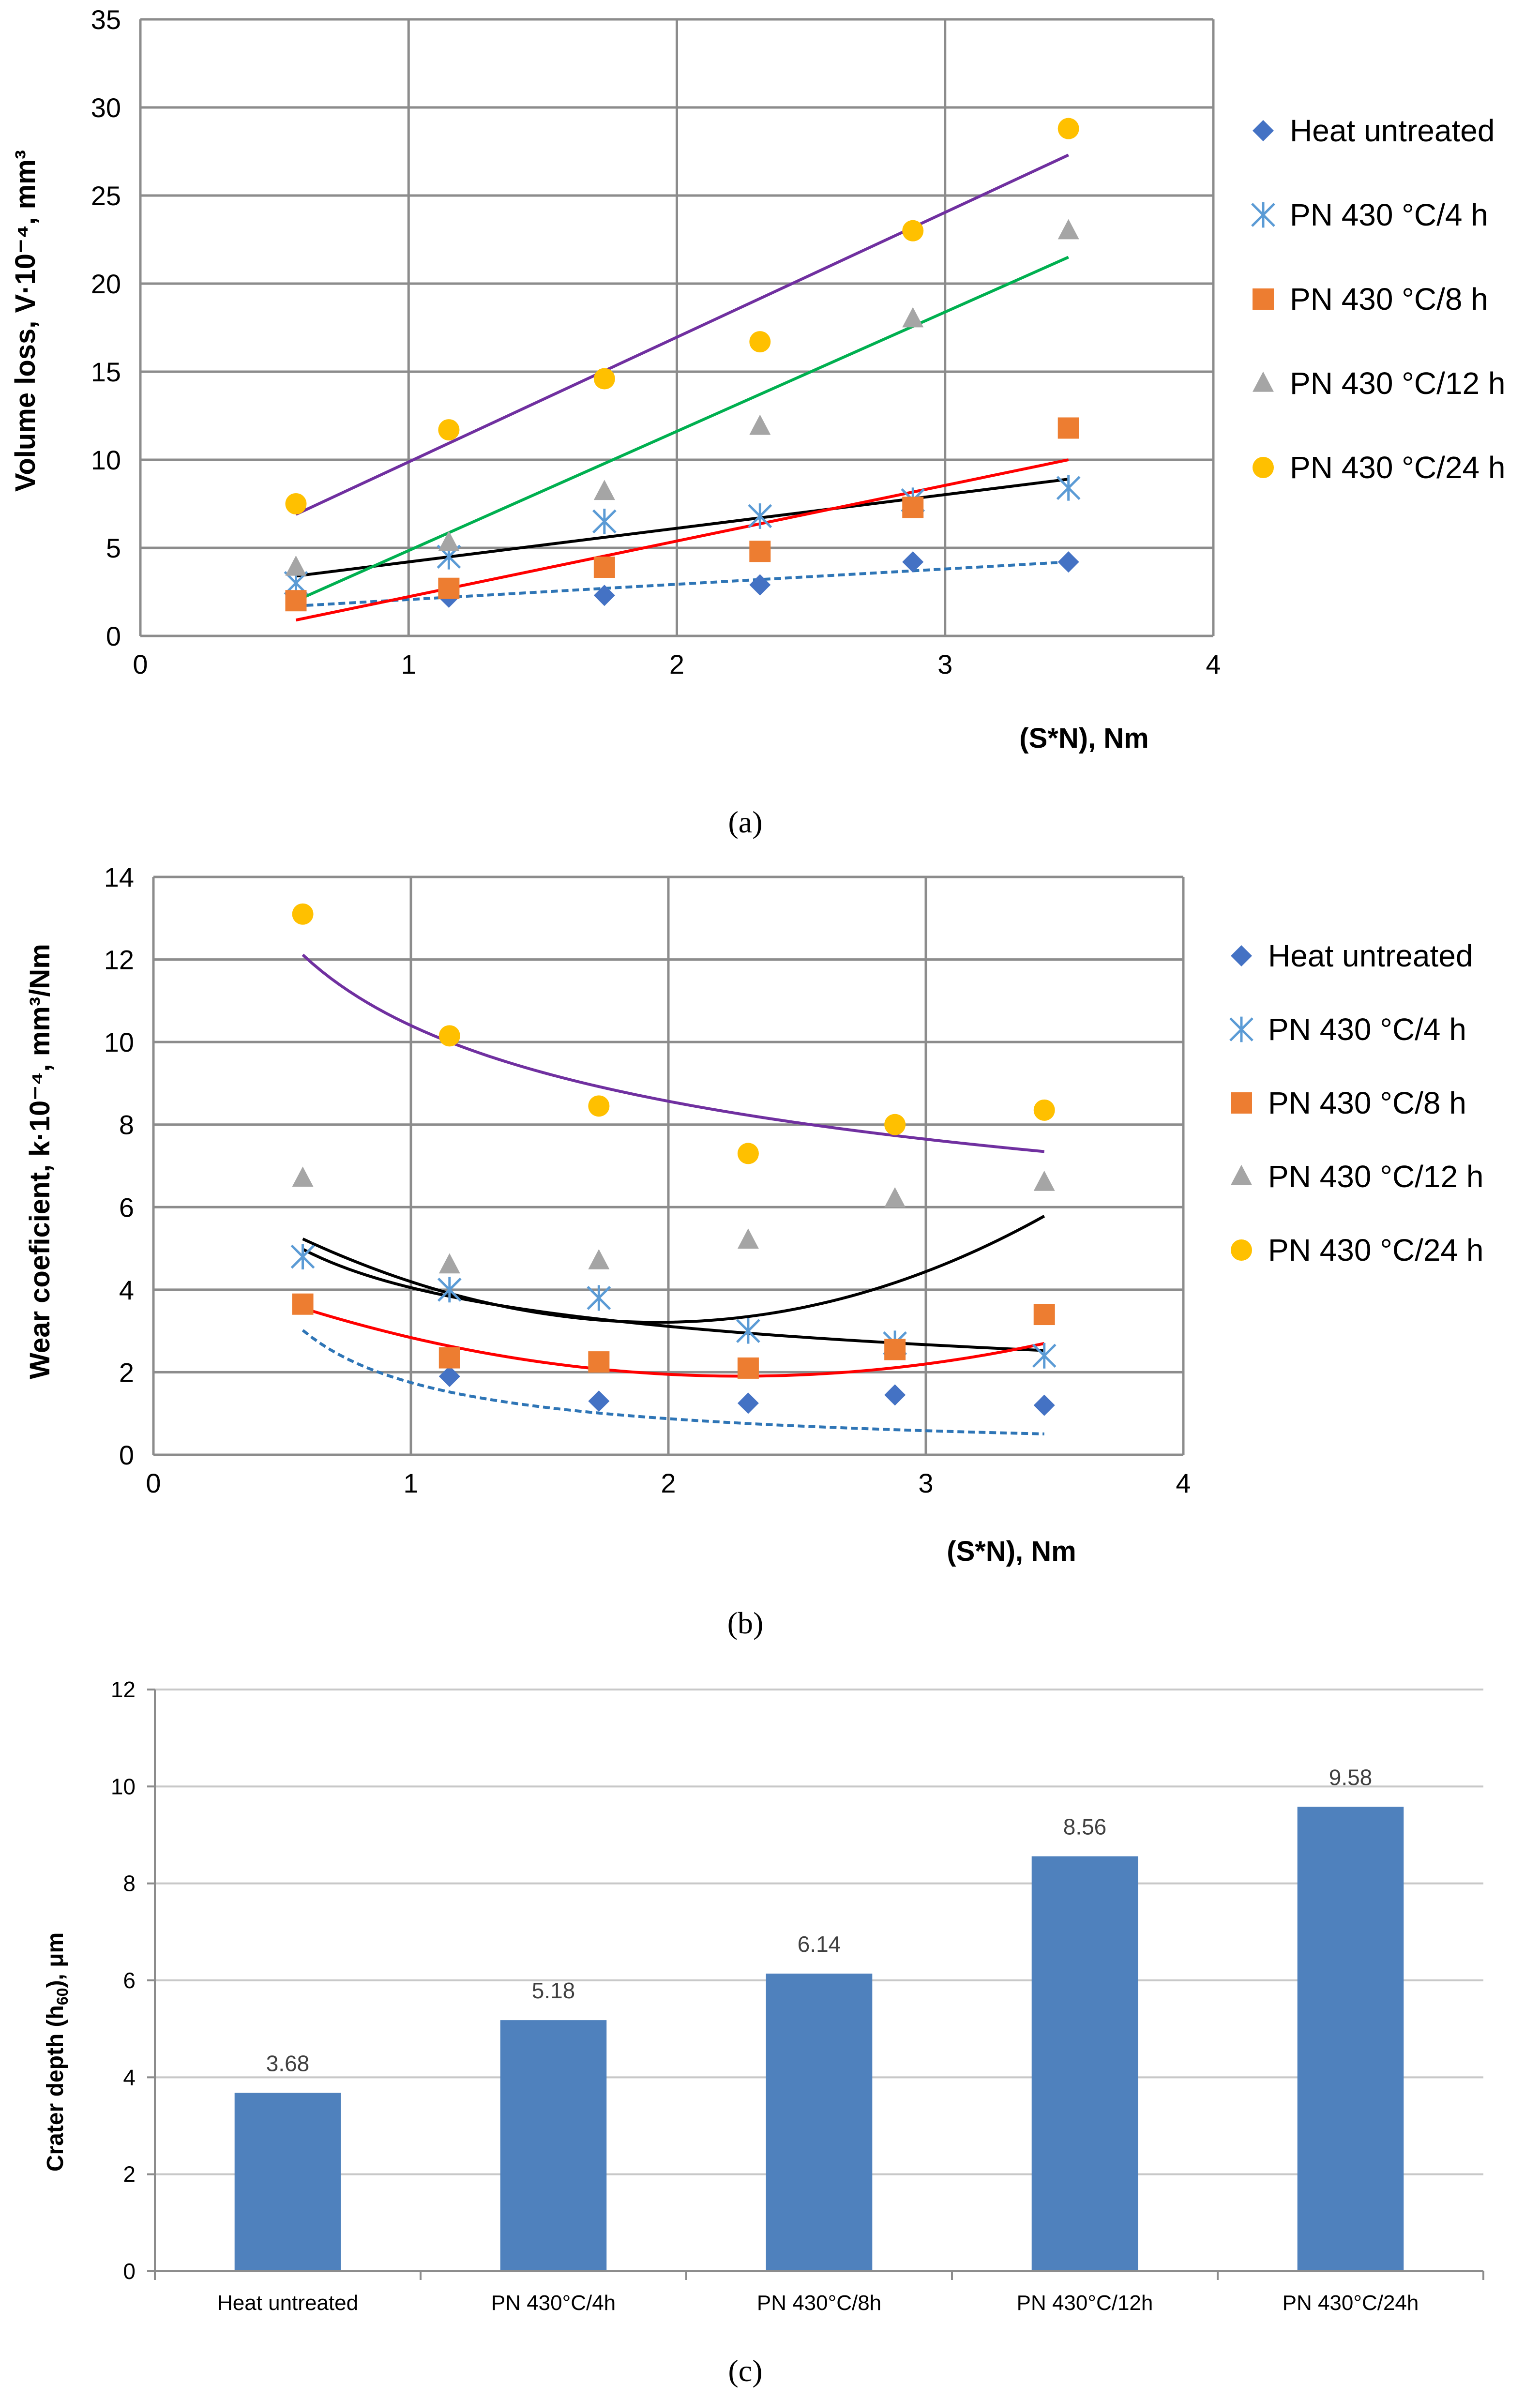  I want to click on a-legend-label-pn-430-c-12-h: PN 430 °C/12 h, so click(1397, 383).